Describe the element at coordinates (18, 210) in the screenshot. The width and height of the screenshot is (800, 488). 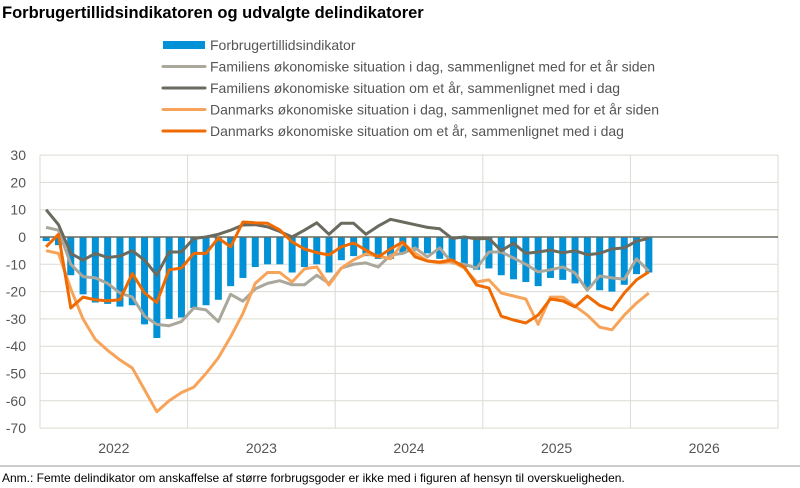
I see `y-tick-label: 10` at that location.